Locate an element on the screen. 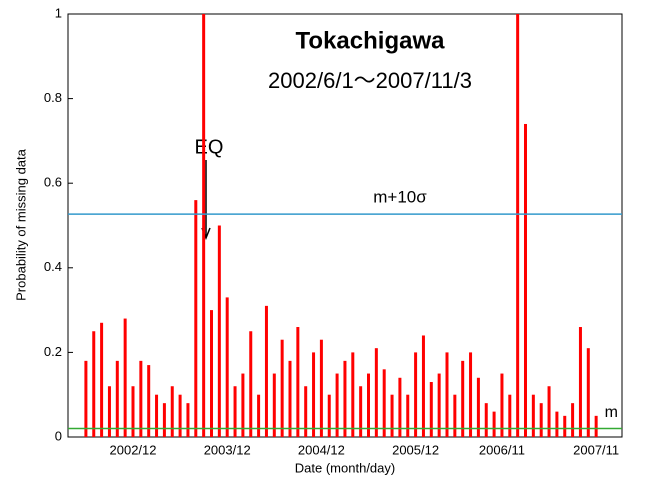 This screenshot has height=481, width=651. y-tick-label: 0.2 is located at coordinates (53, 351).